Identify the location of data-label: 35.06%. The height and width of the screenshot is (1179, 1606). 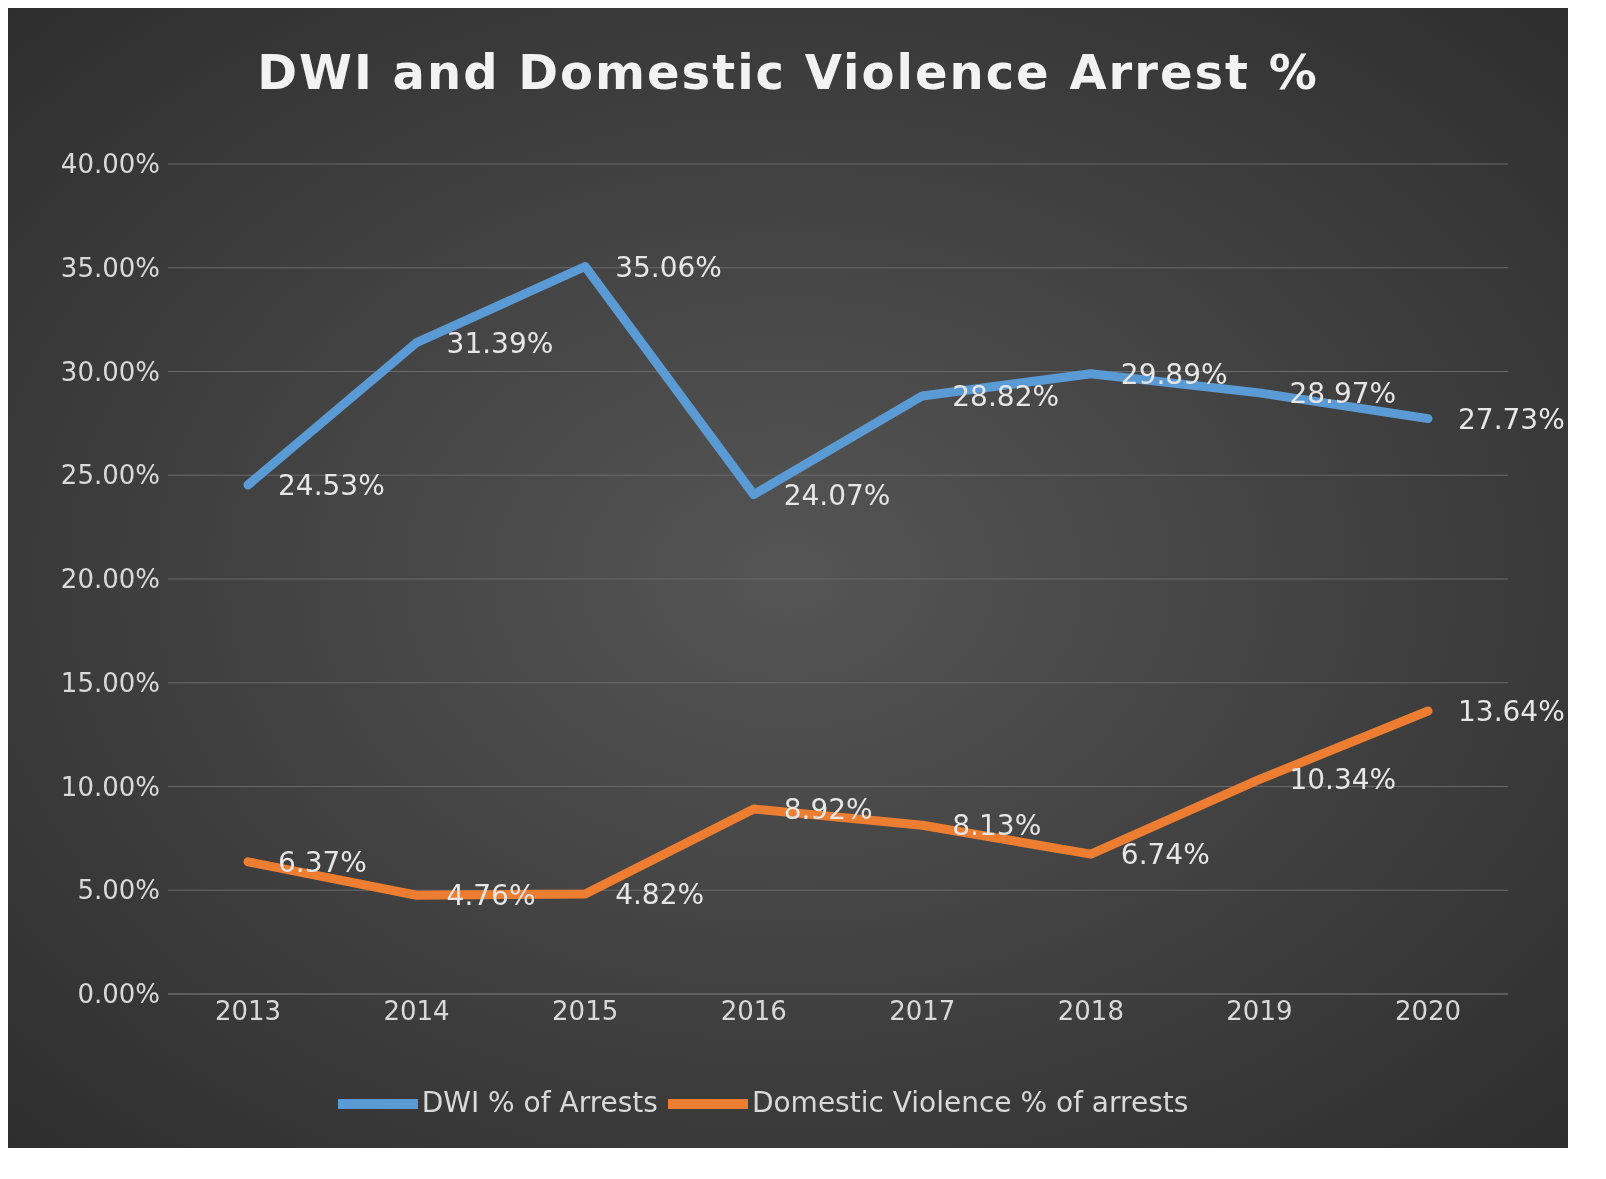
(668, 267).